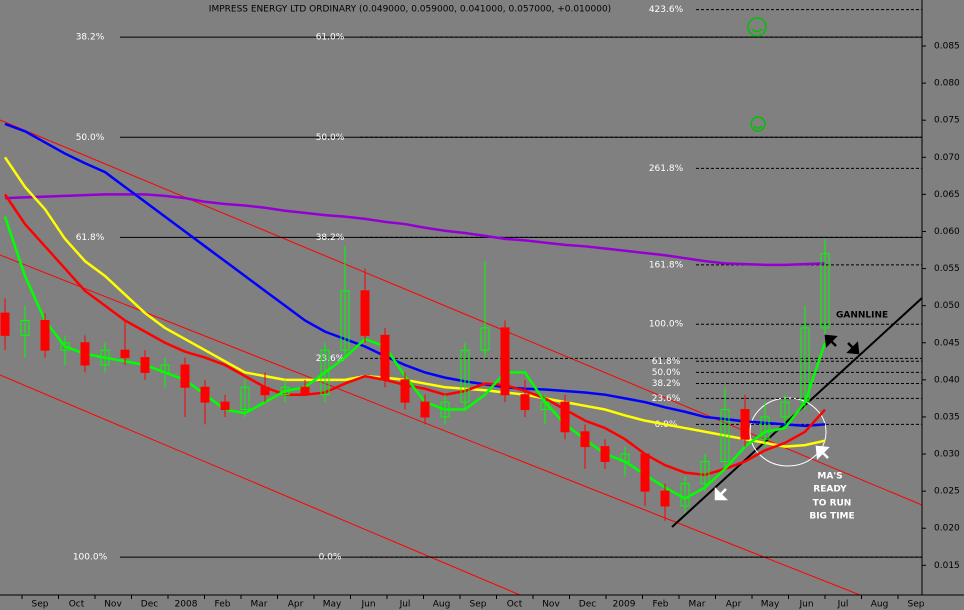  Describe the element at coordinates (415, 230) in the screenshot. I see `moving-average` at that location.